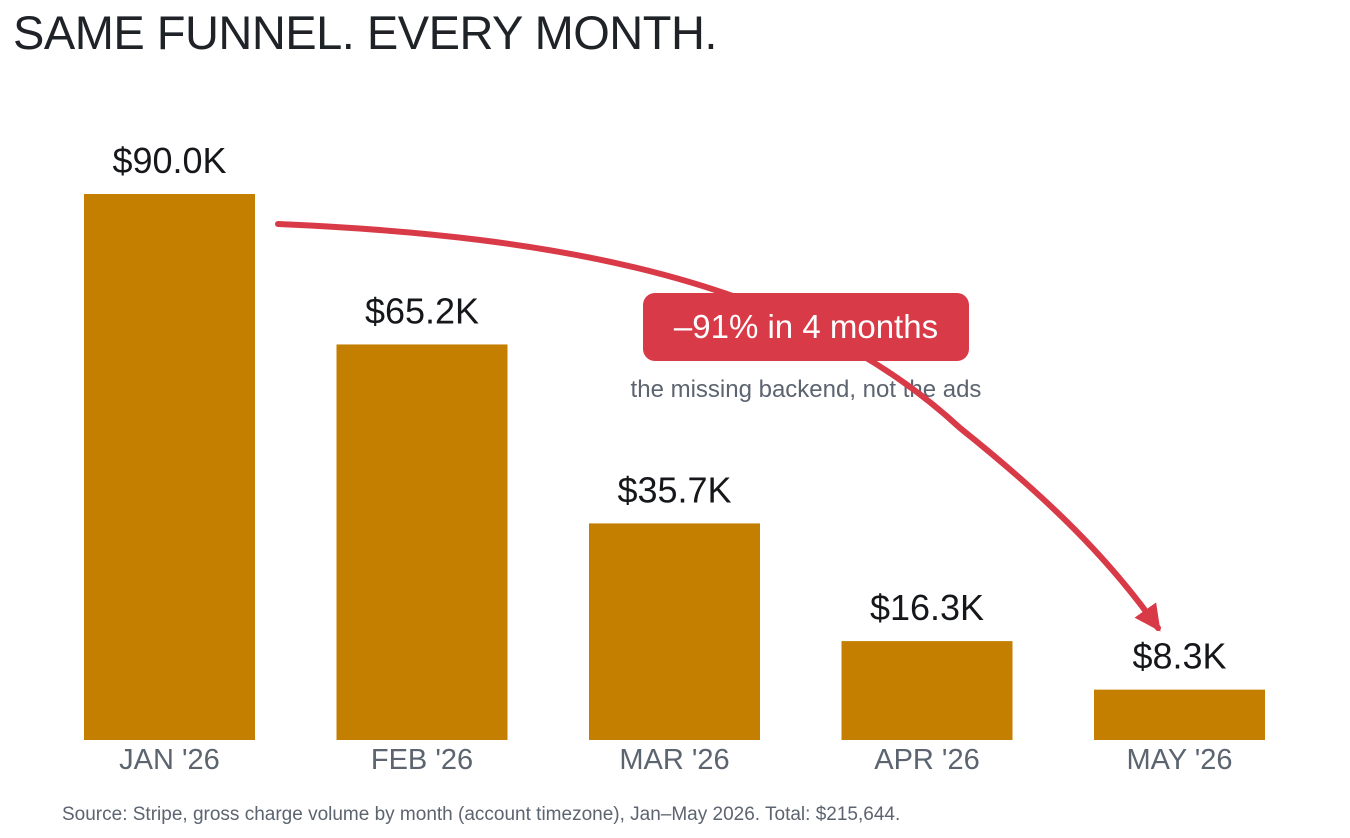  Describe the element at coordinates (422, 310) in the screenshot. I see `value-label-feb-26: $65.2K` at that location.